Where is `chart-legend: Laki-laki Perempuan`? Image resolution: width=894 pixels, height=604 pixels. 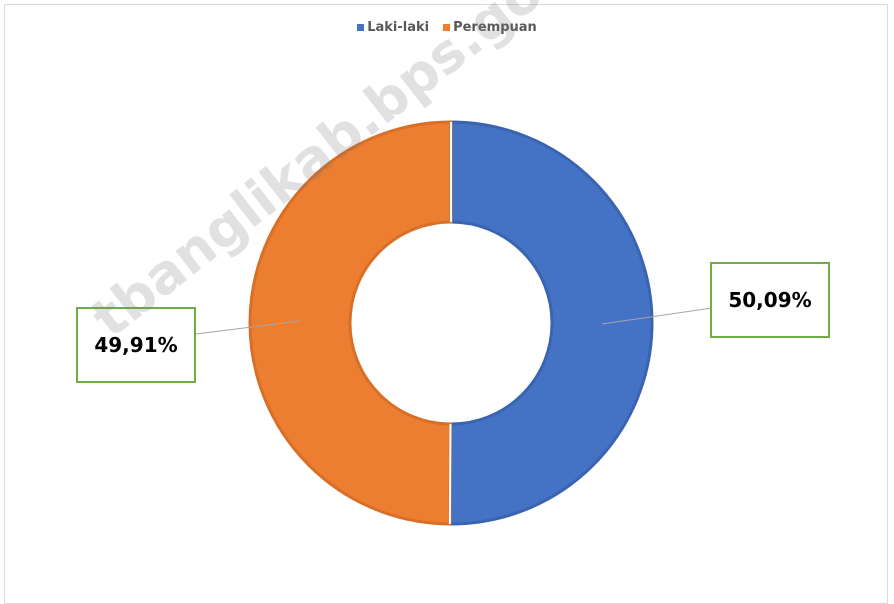
chart-legend: Laki-laki Perempuan is located at coordinates (447, 27).